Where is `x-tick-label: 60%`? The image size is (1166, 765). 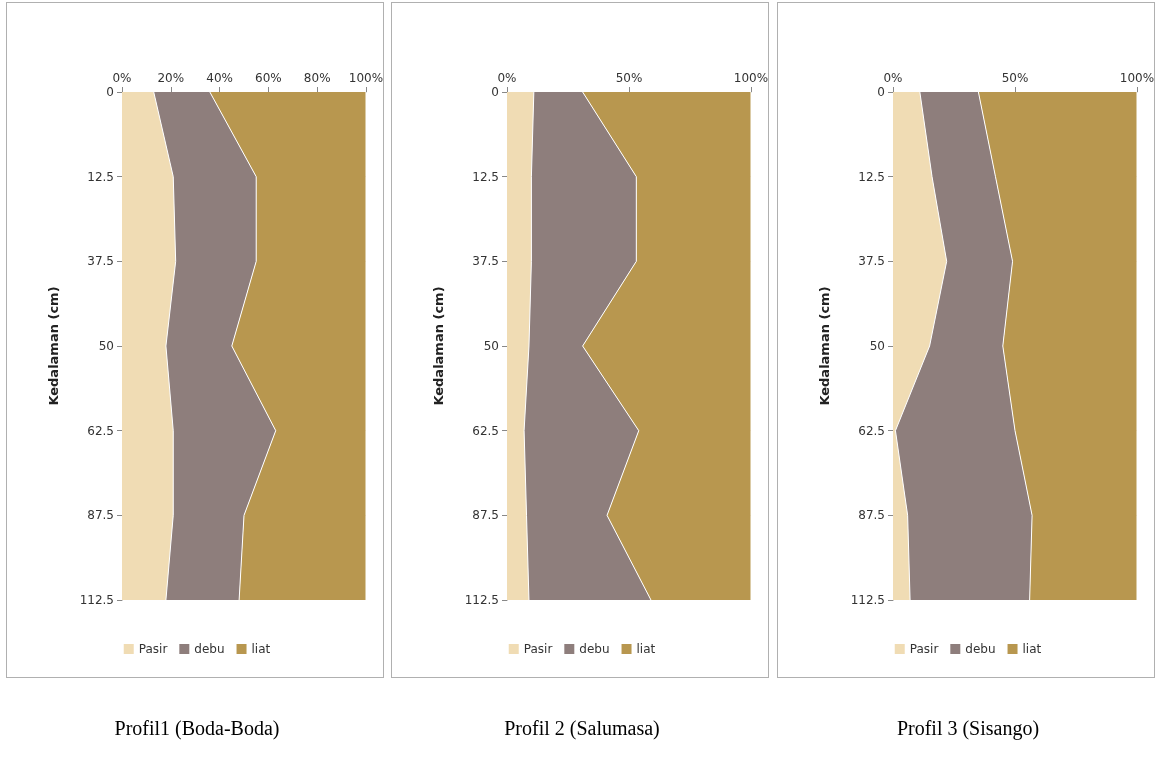 x-tick-label: 60% is located at coordinates (268, 78).